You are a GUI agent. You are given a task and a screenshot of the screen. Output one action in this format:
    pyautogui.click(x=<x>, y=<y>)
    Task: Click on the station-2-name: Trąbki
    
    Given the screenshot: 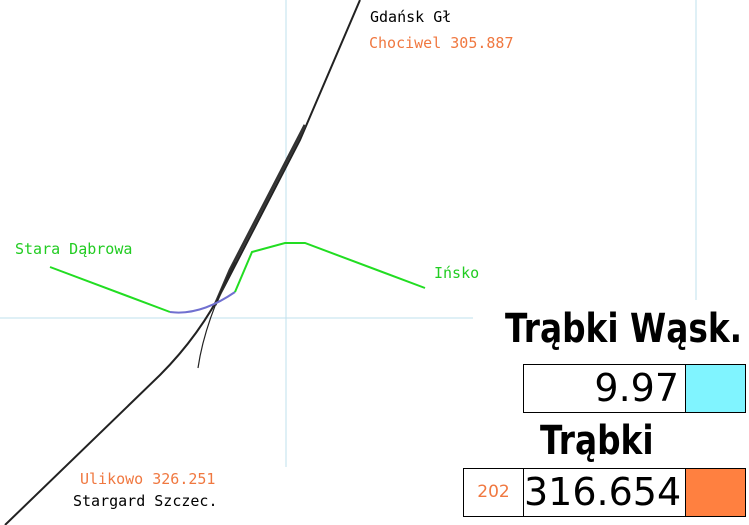 What is the action you would take?
    pyautogui.click(x=597, y=441)
    